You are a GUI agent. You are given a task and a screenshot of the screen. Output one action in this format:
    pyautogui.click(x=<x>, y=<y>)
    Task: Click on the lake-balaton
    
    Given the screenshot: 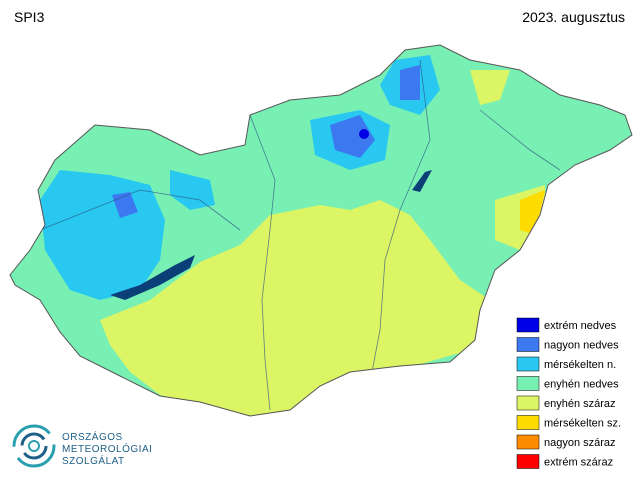 What is the action you would take?
    pyautogui.click(x=152, y=277)
    